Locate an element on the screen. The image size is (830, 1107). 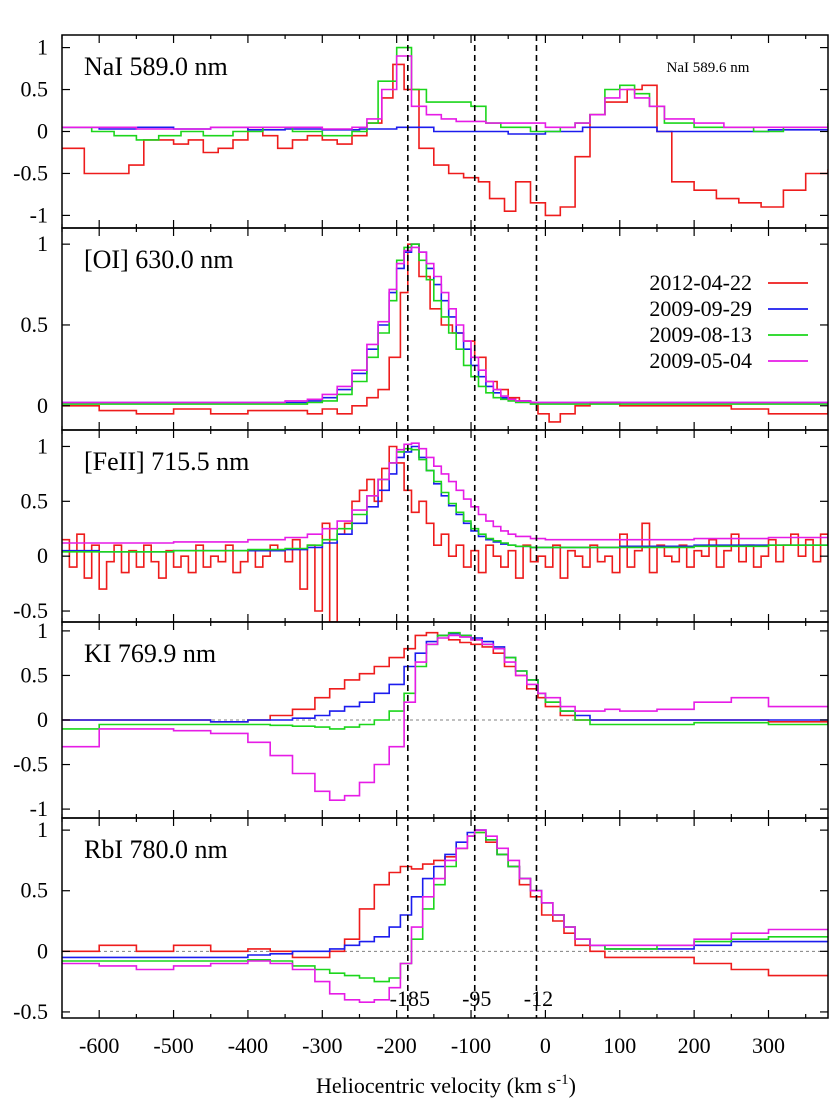
x-tick-label: -100 is located at coordinates (471, 1045).